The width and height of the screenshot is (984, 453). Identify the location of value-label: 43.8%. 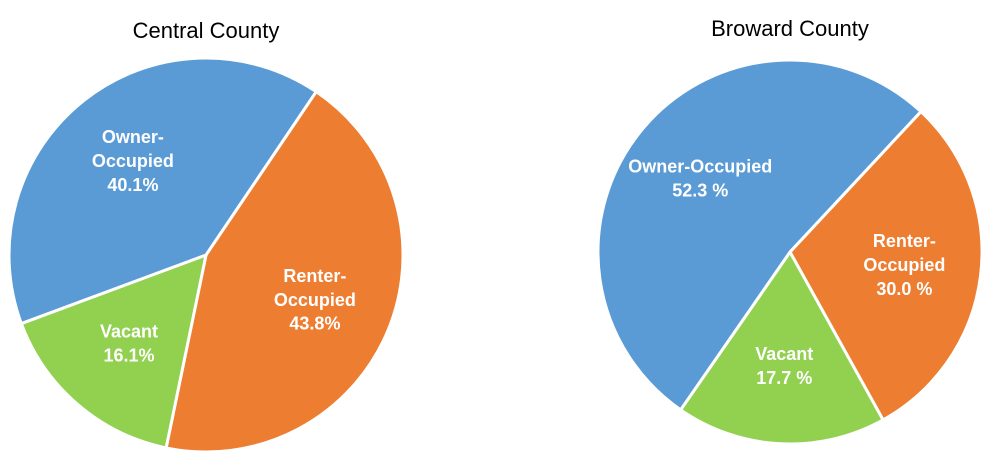
(314, 324).